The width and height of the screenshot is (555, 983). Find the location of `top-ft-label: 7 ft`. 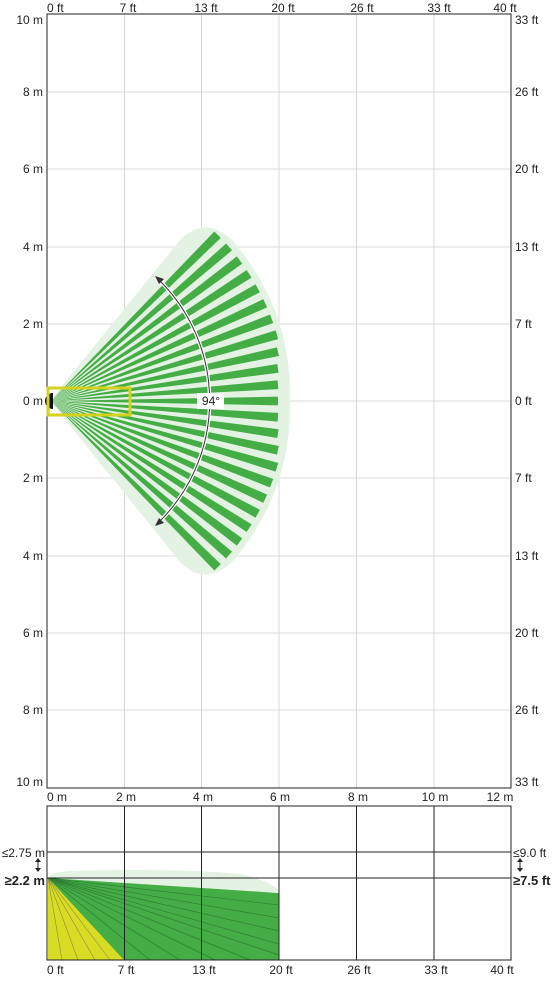

top-ft-label: 7 ft is located at coordinates (128, 8).